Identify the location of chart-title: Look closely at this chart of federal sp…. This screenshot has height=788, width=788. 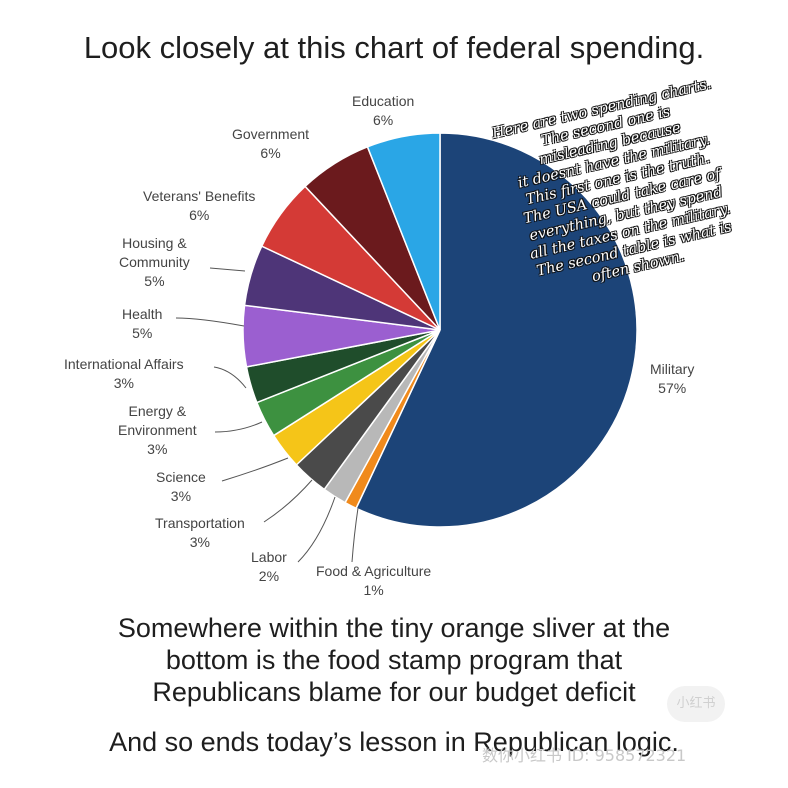
(394, 47).